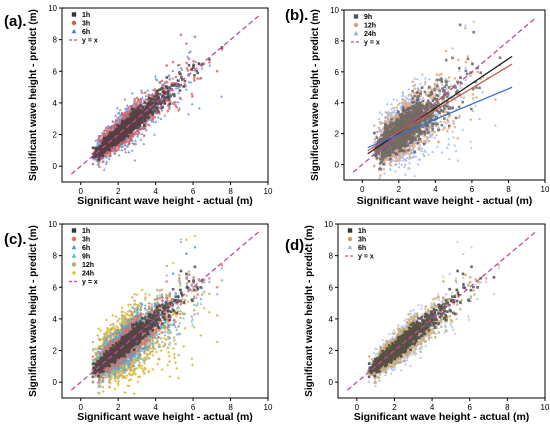 The width and height of the screenshot is (550, 428). What do you see at coordinates (55, 135) in the screenshot?
I see `y-tick-label: 2` at bounding box center [55, 135].